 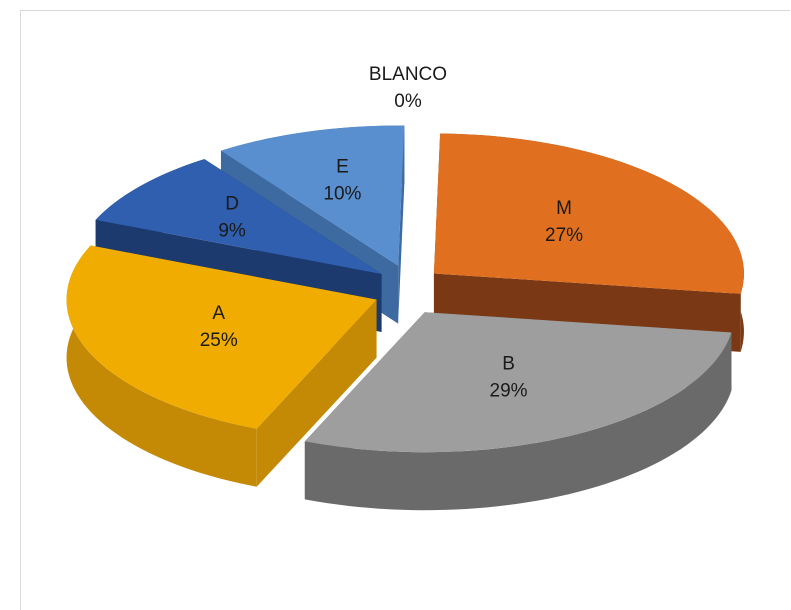 What do you see at coordinates (342, 194) in the screenshot?
I see `slice-value-e: 10%` at bounding box center [342, 194].